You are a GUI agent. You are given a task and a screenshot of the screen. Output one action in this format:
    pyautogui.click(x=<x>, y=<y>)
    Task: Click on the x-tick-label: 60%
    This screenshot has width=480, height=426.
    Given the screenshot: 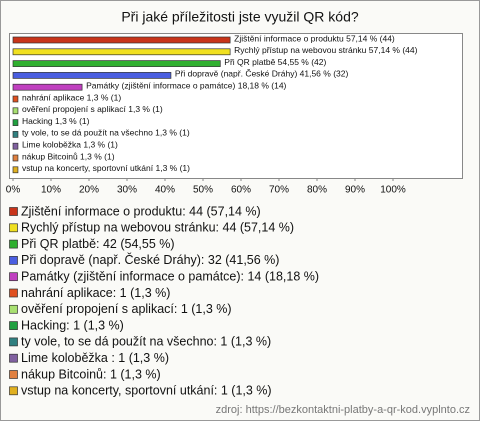 What is the action you would take?
    pyautogui.click(x=241, y=190)
    